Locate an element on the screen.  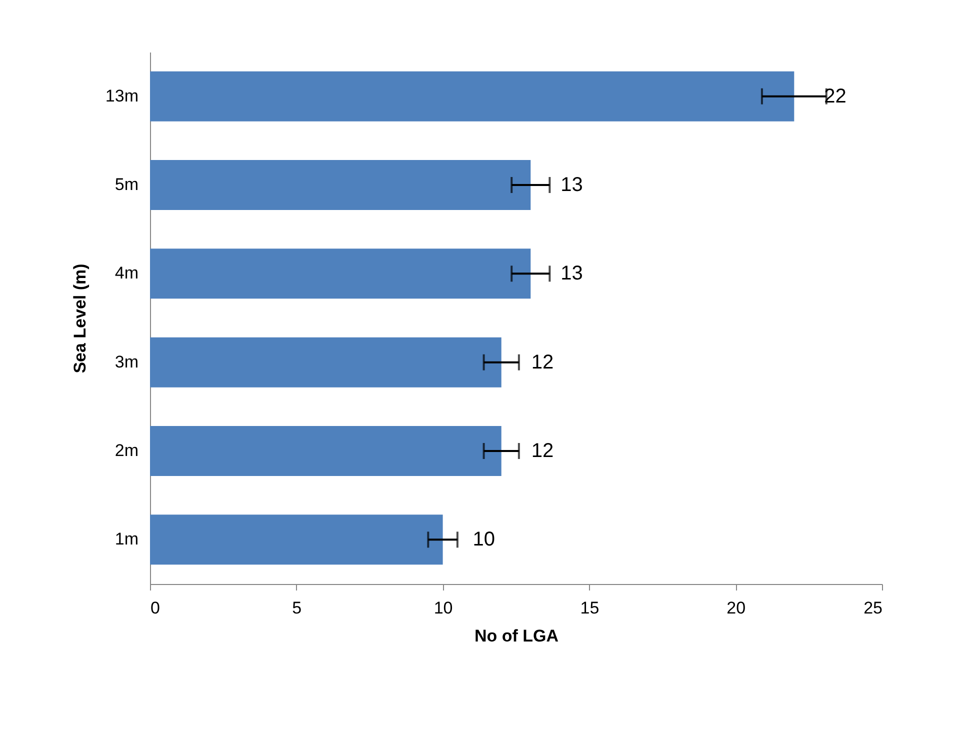
y-axis-title: Sea Level (m) is located at coordinates (80, 319).